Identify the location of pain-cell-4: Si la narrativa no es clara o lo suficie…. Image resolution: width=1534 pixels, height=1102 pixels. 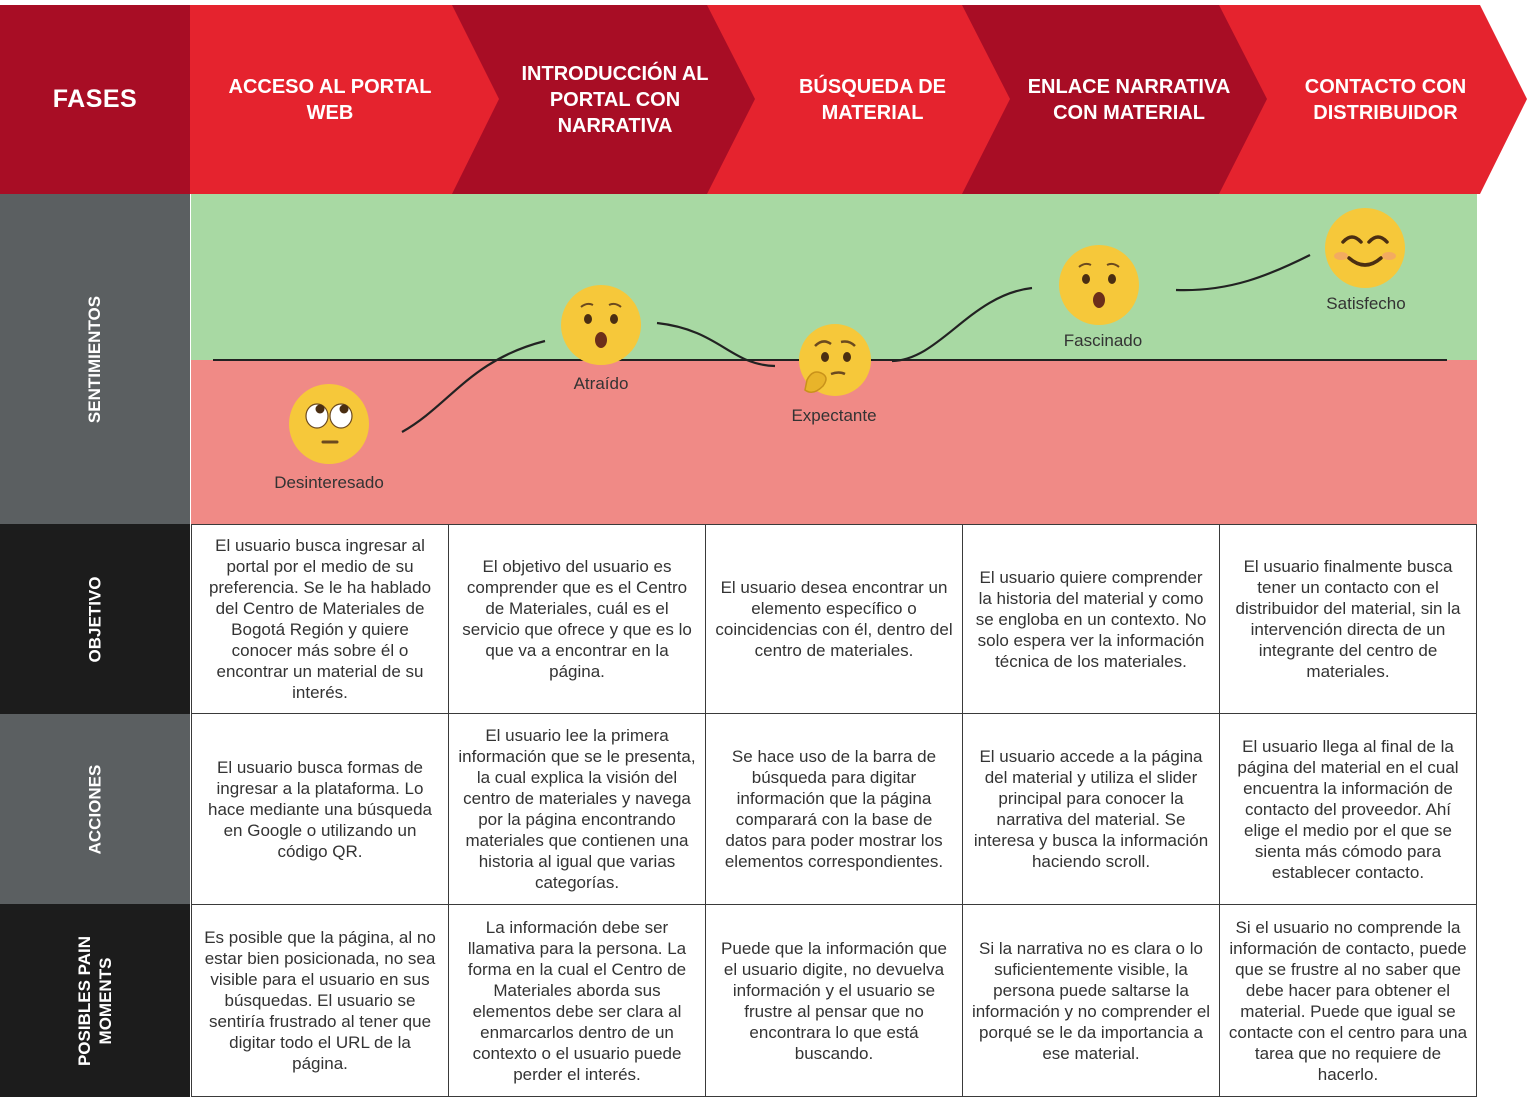
(1091, 1000).